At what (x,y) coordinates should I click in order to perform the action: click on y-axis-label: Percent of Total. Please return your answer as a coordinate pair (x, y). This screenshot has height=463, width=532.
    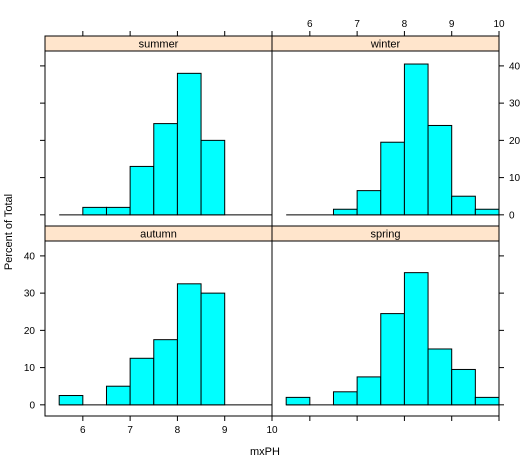
    Looking at the image, I should click on (9, 232).